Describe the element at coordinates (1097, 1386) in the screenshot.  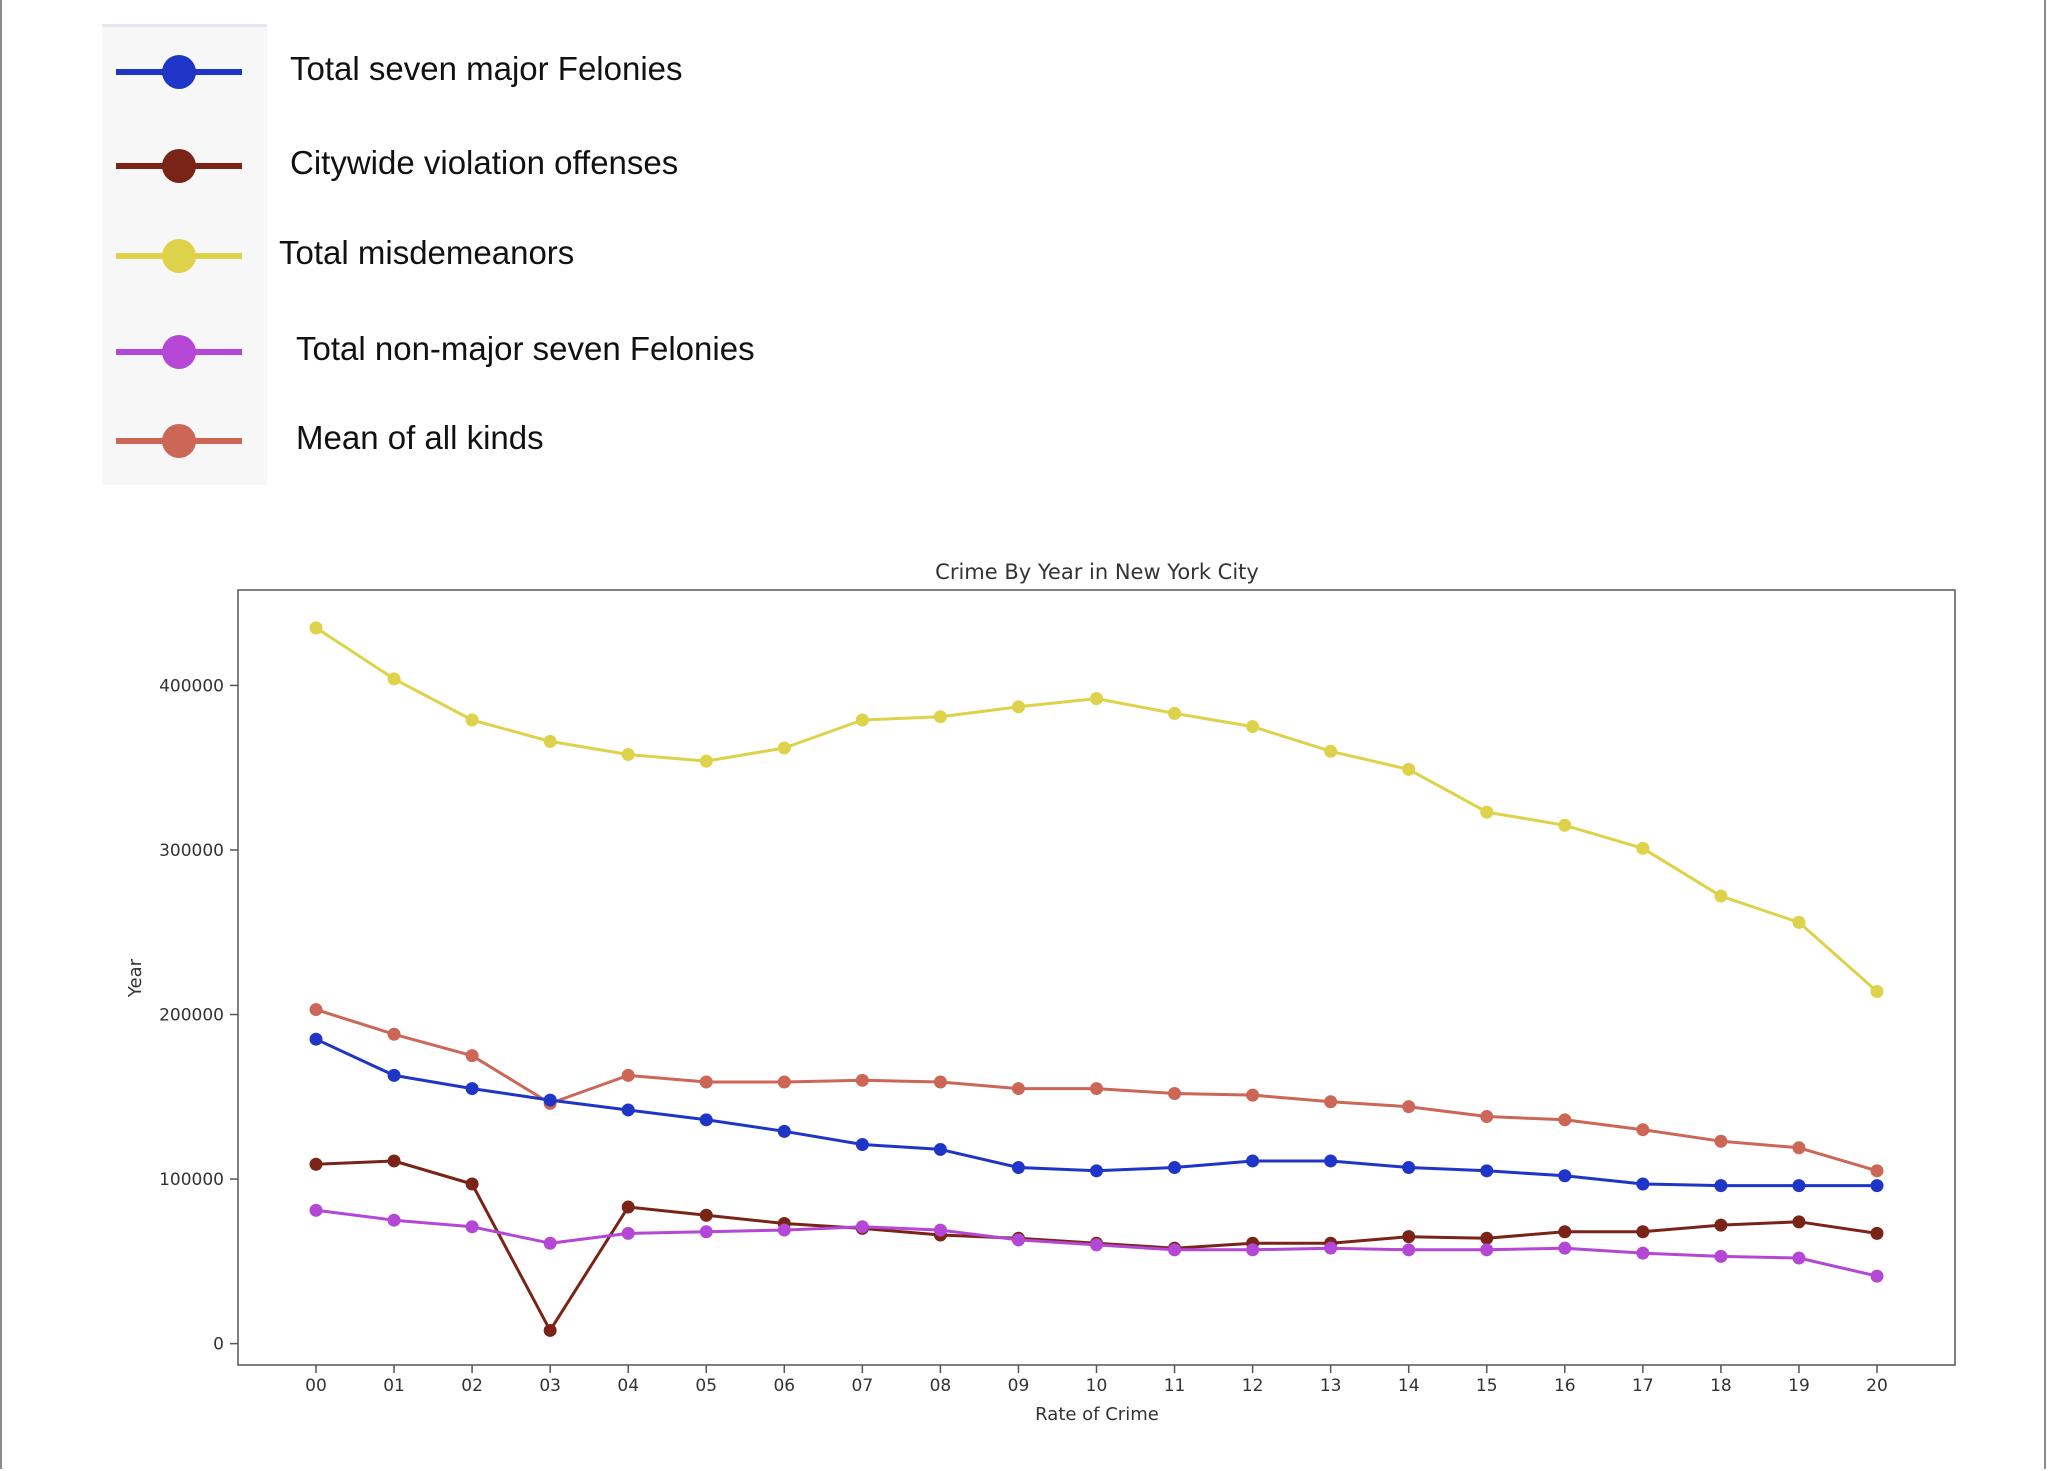
I see `x-tick-label: 10` at that location.